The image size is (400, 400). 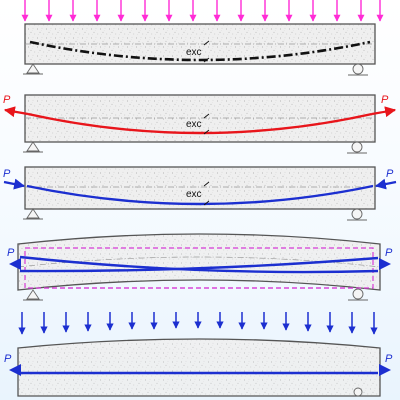 What do you see at coordinates (384, 112) in the screenshot?
I see `tension-arrow-right` at bounding box center [384, 112].